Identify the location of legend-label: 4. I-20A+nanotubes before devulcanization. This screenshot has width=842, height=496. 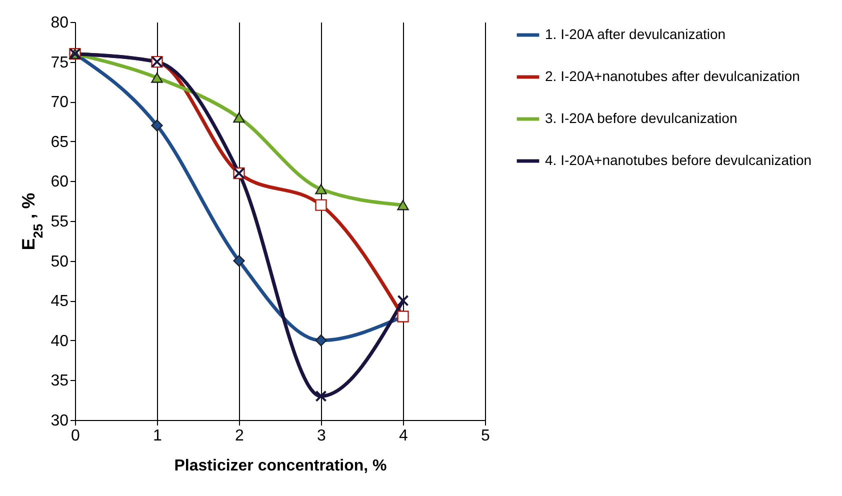
(678, 160).